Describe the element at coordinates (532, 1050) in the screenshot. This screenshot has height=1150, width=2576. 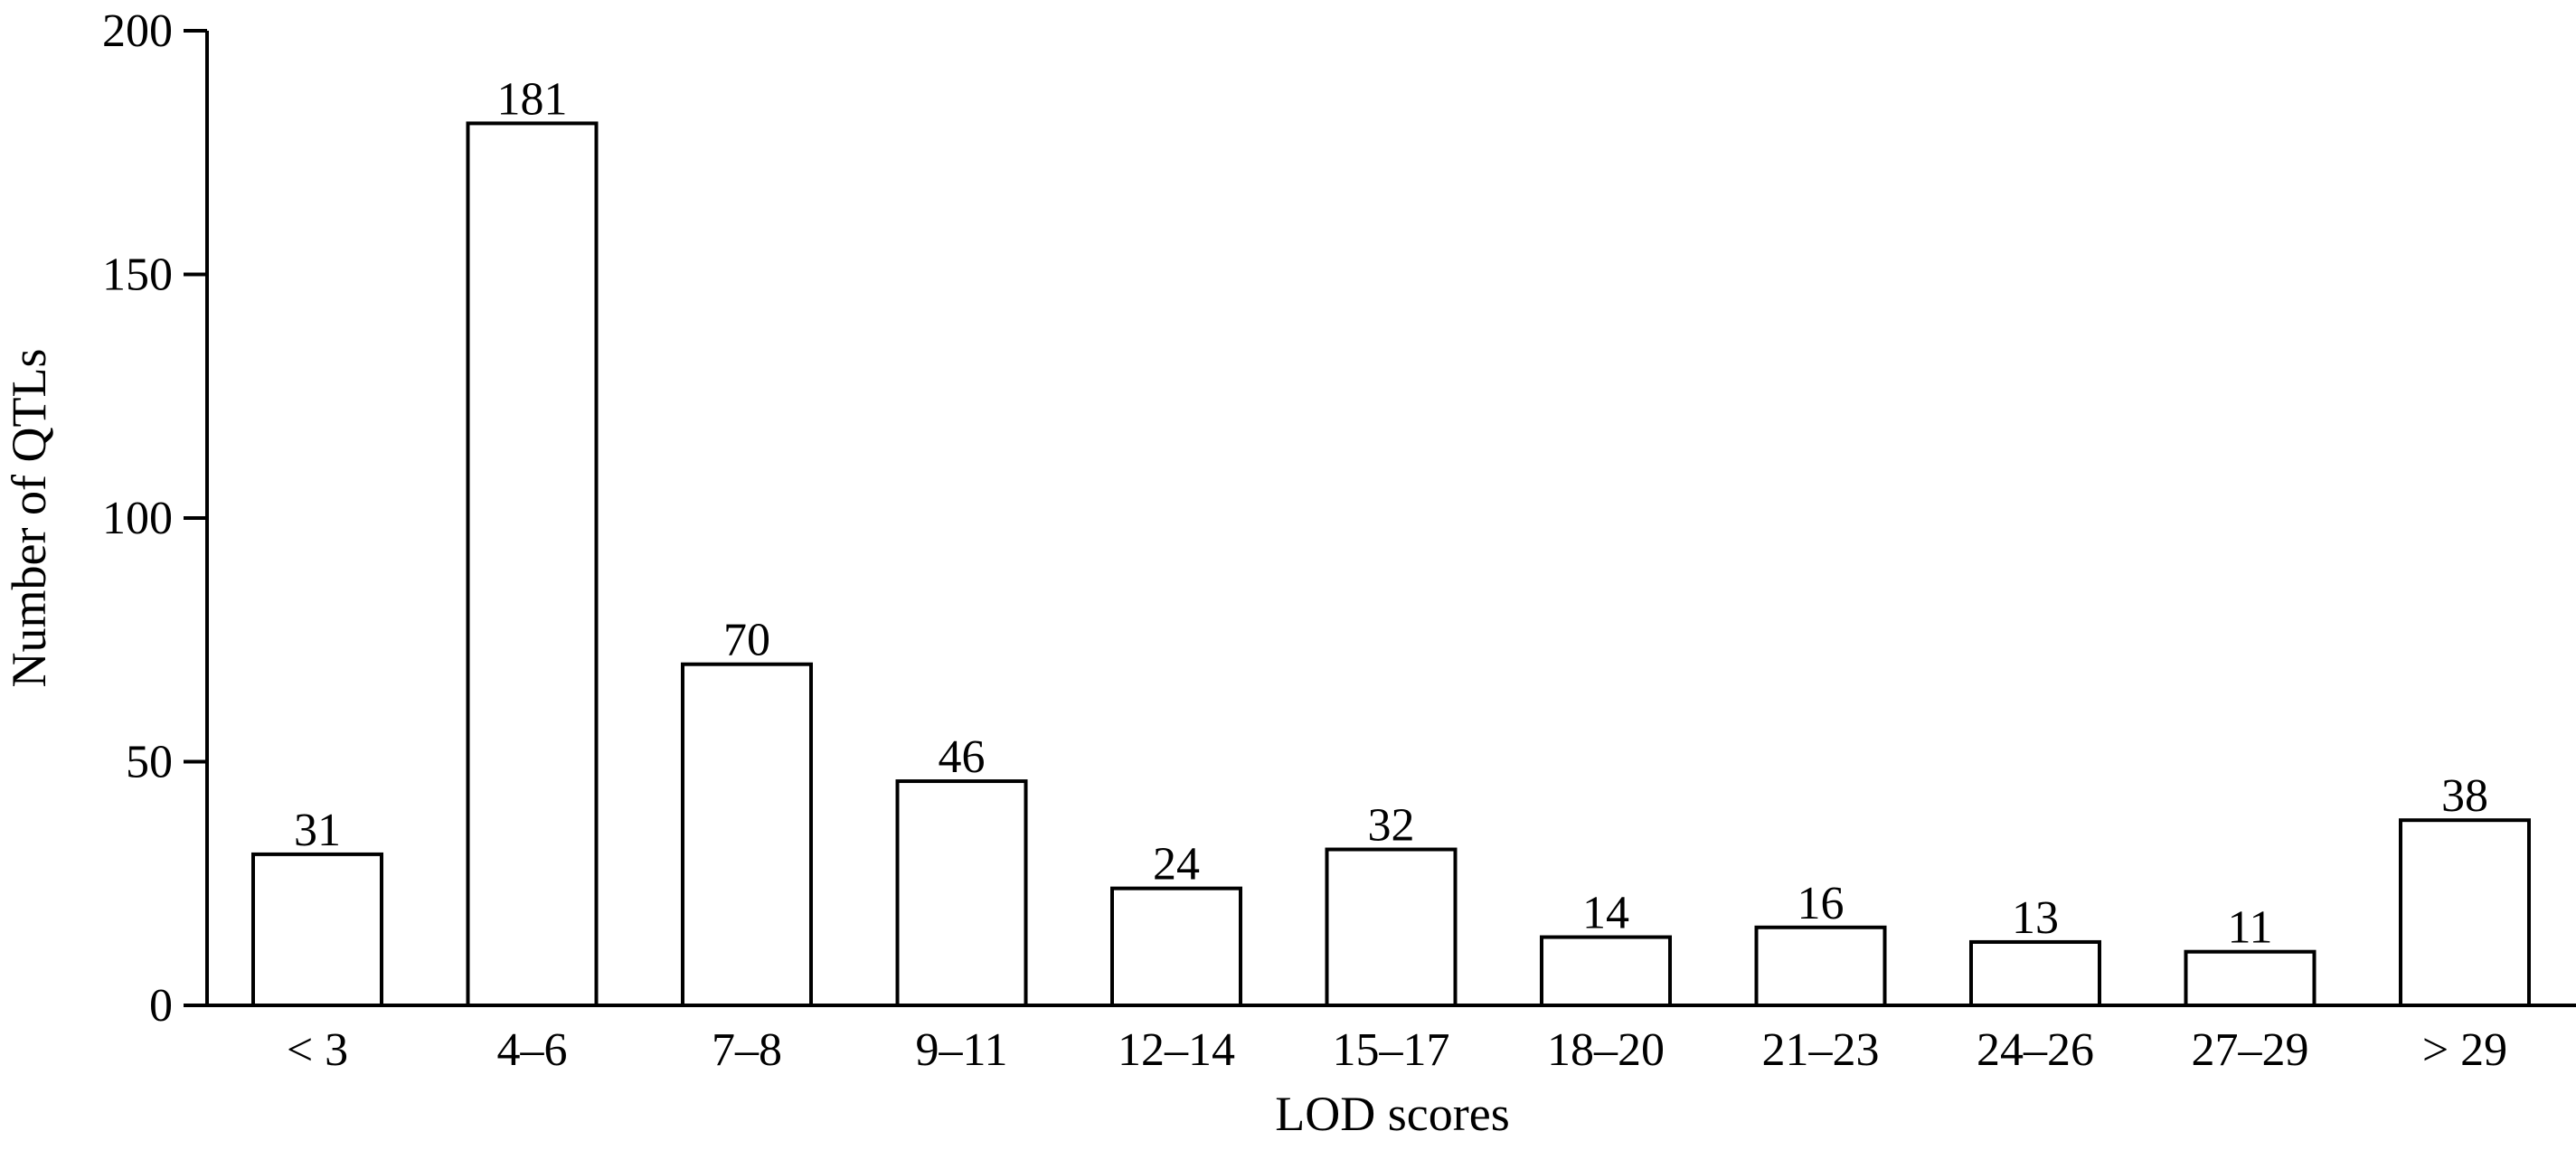
I see `x-category-label: 4–6` at that location.